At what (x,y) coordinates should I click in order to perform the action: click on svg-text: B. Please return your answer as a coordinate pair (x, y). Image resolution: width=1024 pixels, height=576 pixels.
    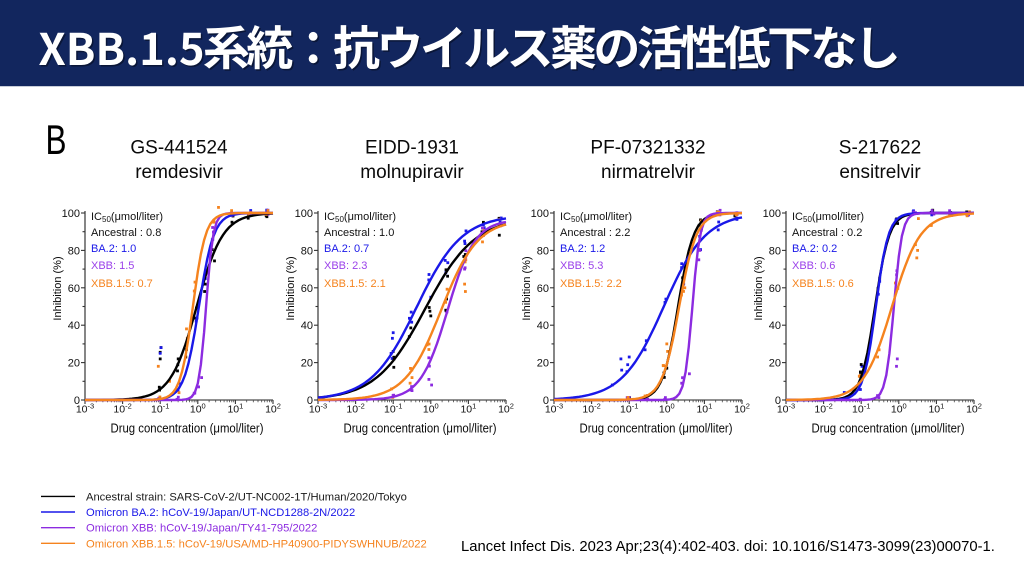
    Looking at the image, I should click on (56, 139).